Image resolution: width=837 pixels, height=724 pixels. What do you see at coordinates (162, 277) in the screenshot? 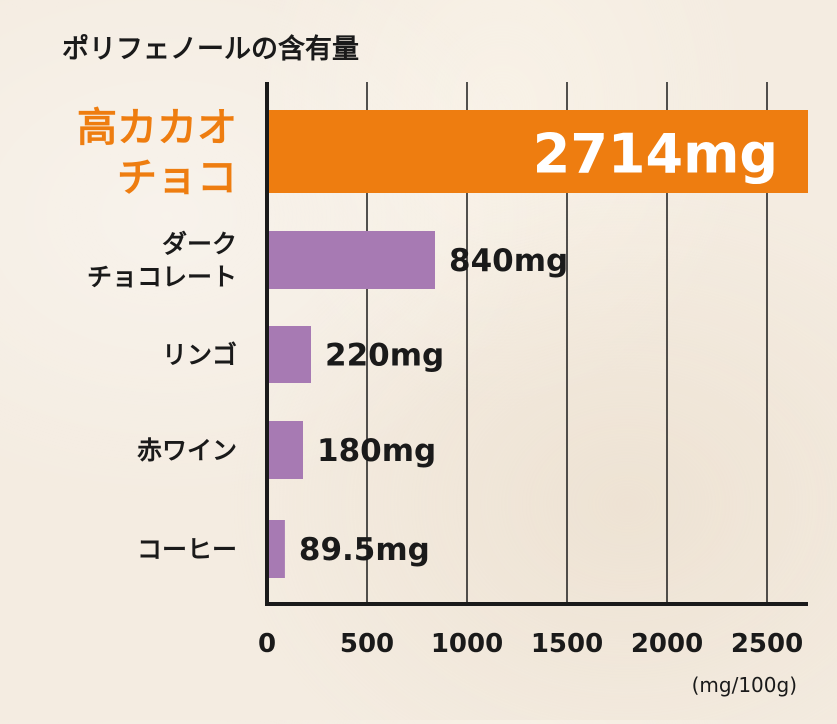
I see `category-label: チョコレート` at bounding box center [162, 277].